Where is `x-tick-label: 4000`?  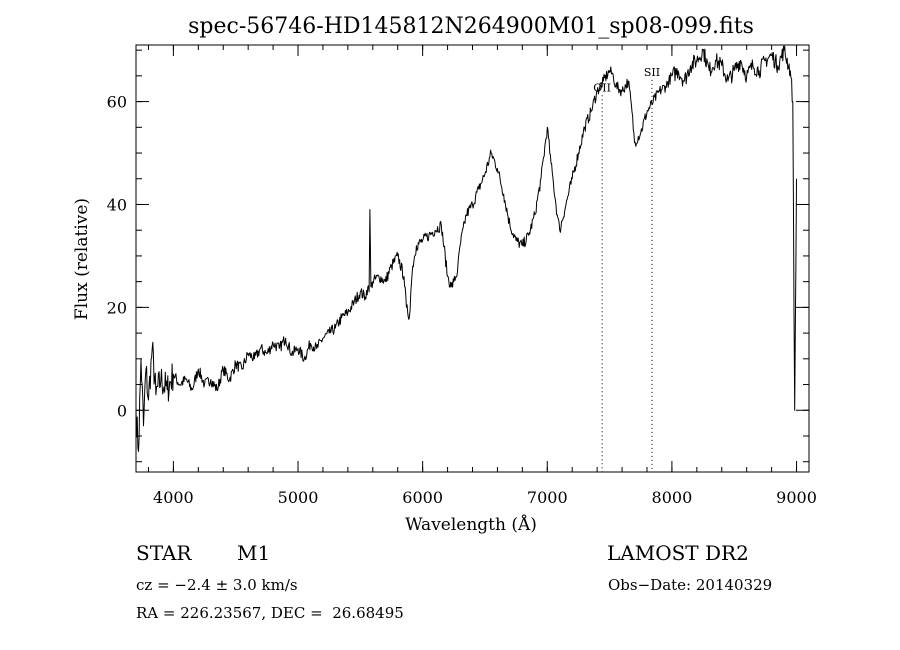 x-tick-label: 4000 is located at coordinates (173, 497).